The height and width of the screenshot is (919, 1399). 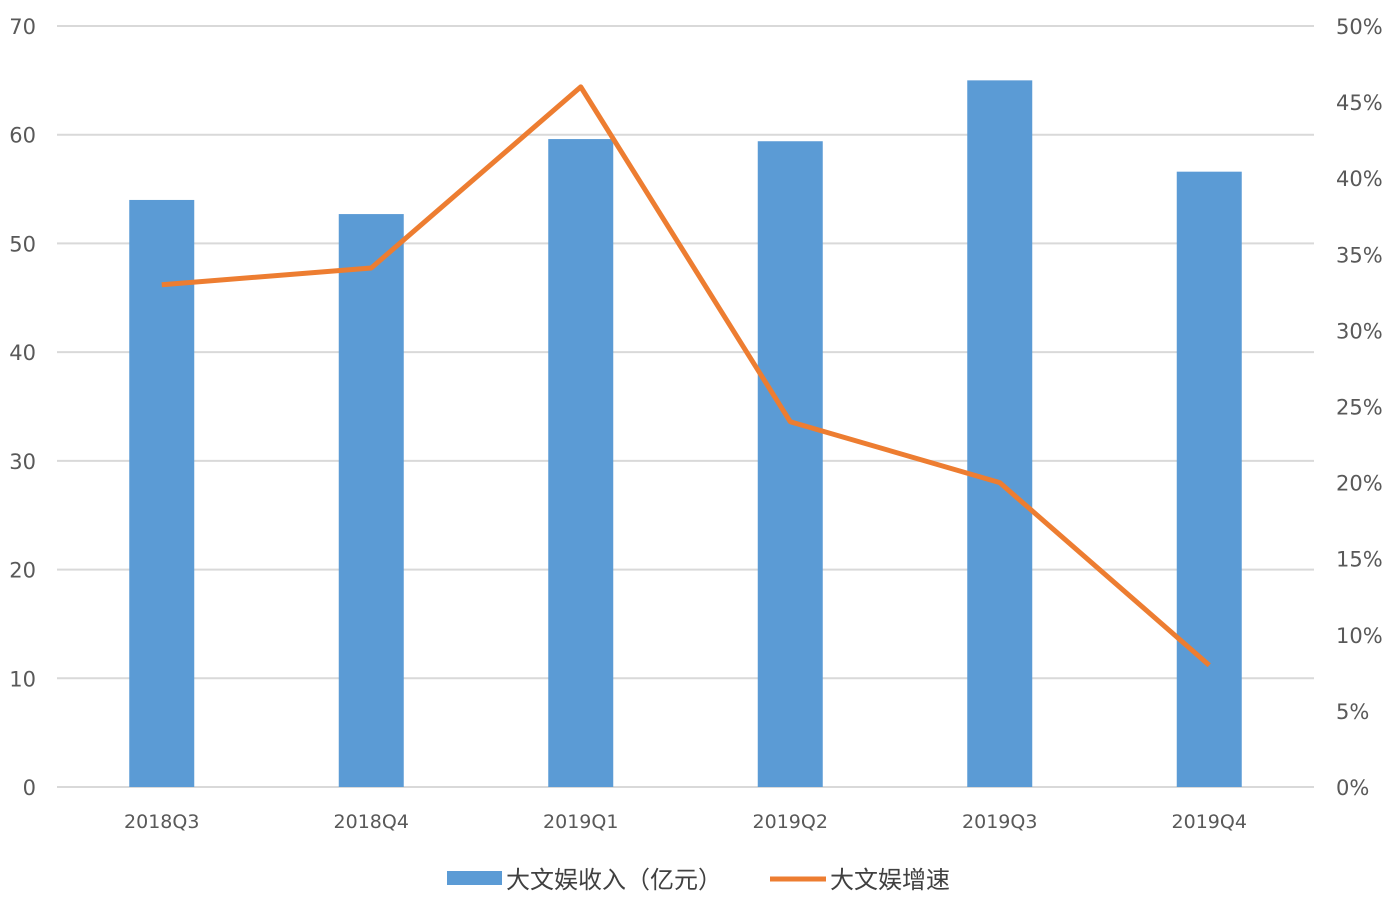 I want to click on y-tick-label: 20, so click(x=22, y=571).